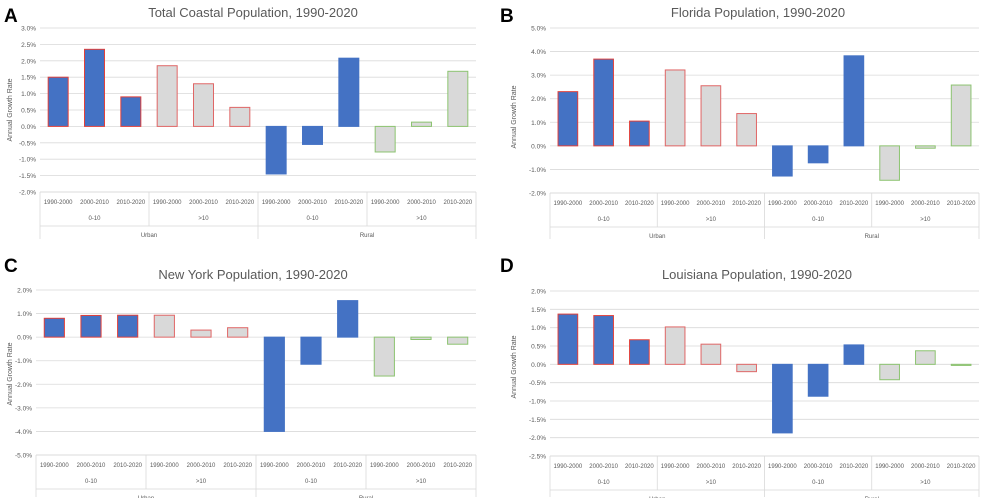  I want to click on supergroup-label: Urban, so click(657, 237).